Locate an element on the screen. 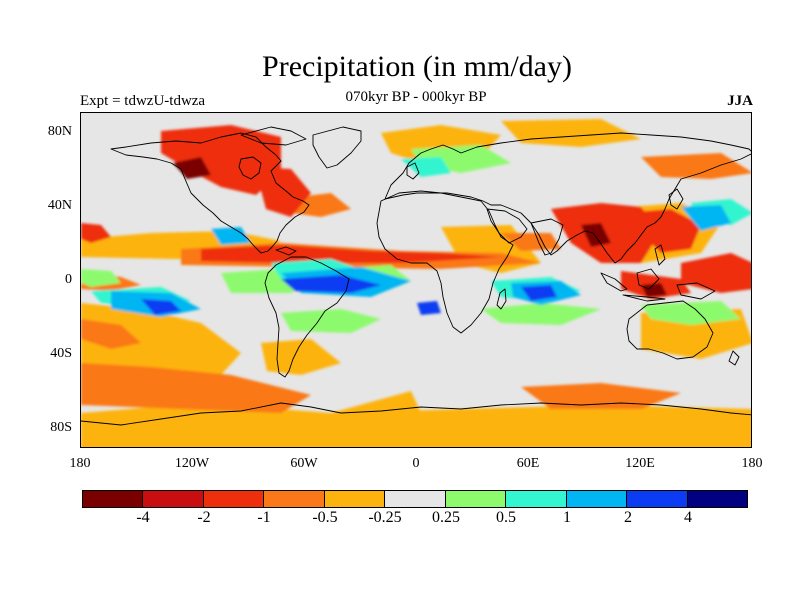  coast-africa is located at coordinates (445, 262).